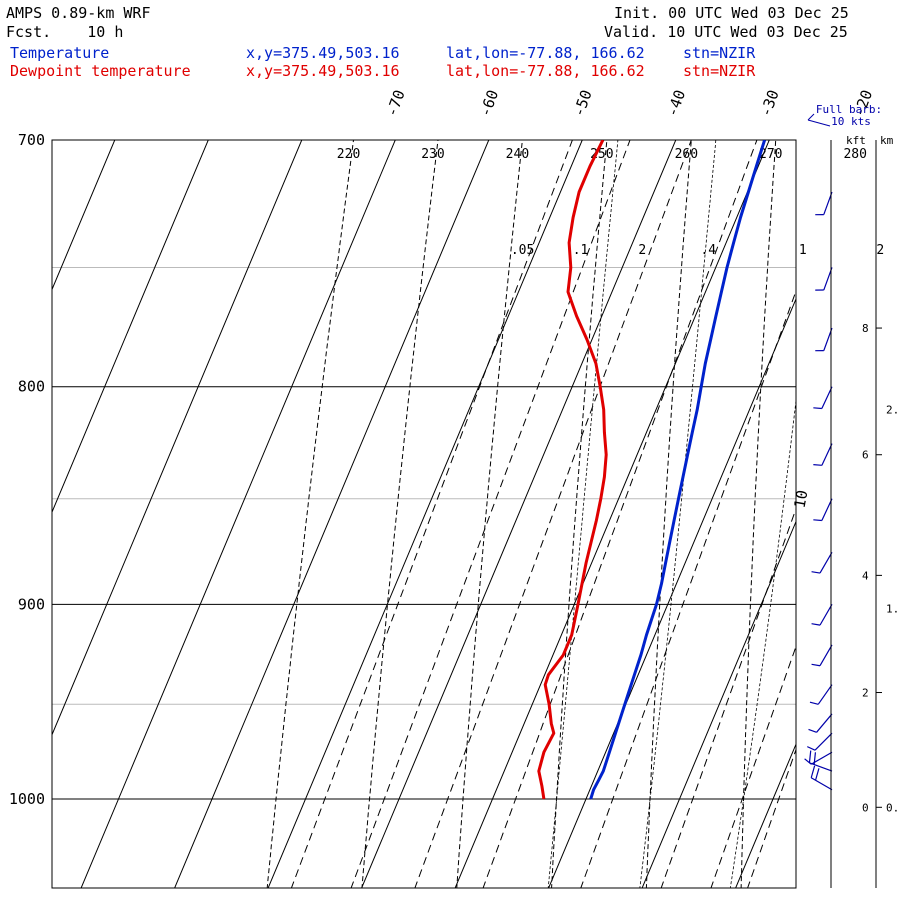 The image size is (900, 900). I want to click on legend-dewpoint-latlon: lat,lon=-77.88, 166.62, so click(545, 71).